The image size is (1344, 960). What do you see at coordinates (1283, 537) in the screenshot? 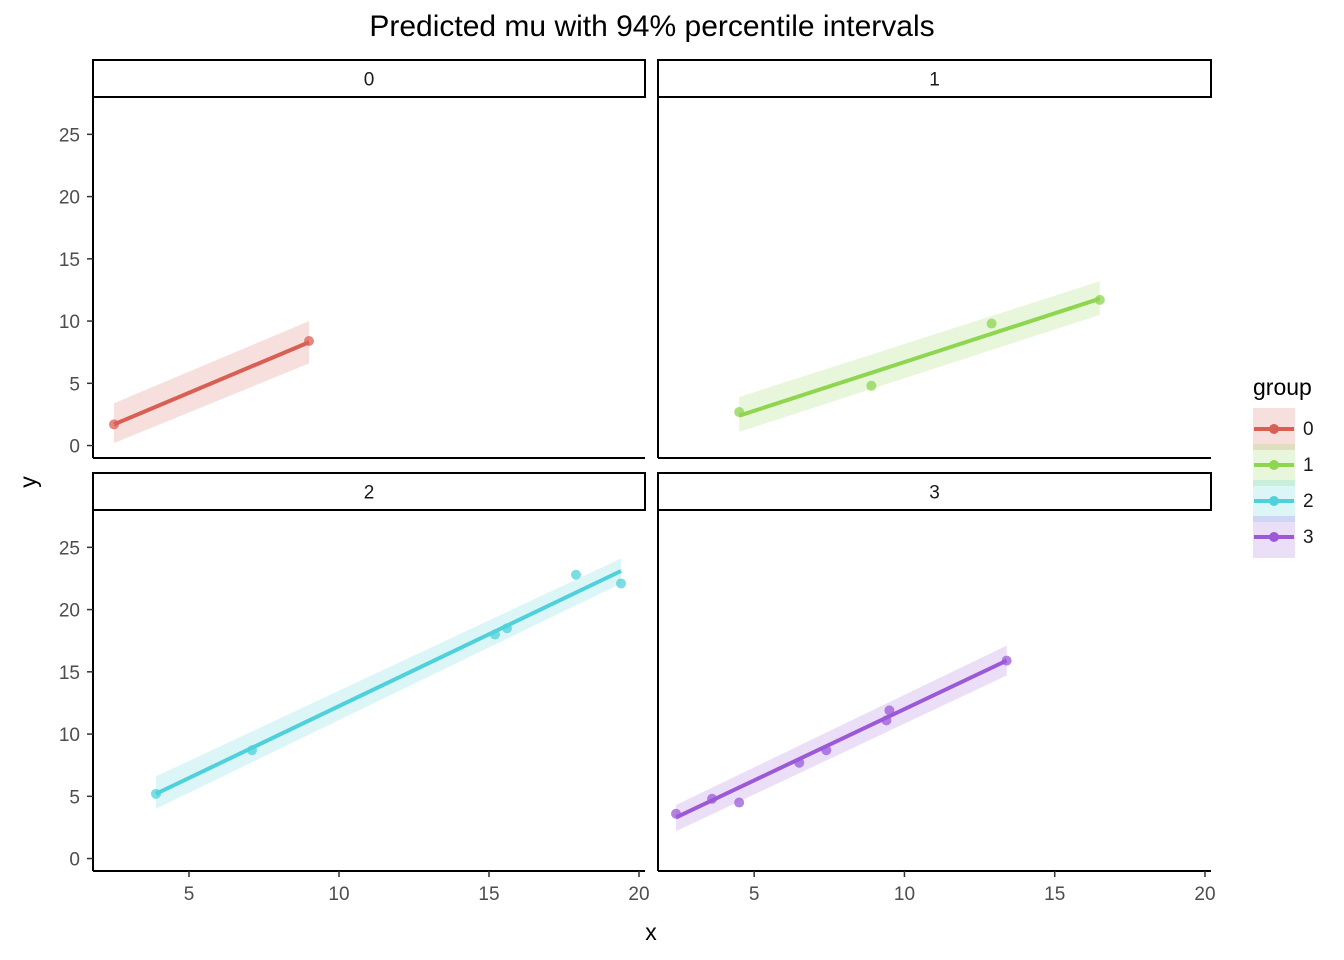
I see `legend-entry-3: 3` at bounding box center [1283, 537].